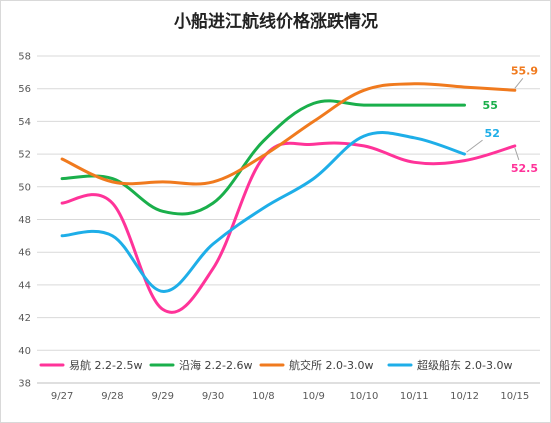  What do you see at coordinates (464, 365) in the screenshot?
I see `legend-label-3: 超级船东 2.0-3.0w` at bounding box center [464, 365].